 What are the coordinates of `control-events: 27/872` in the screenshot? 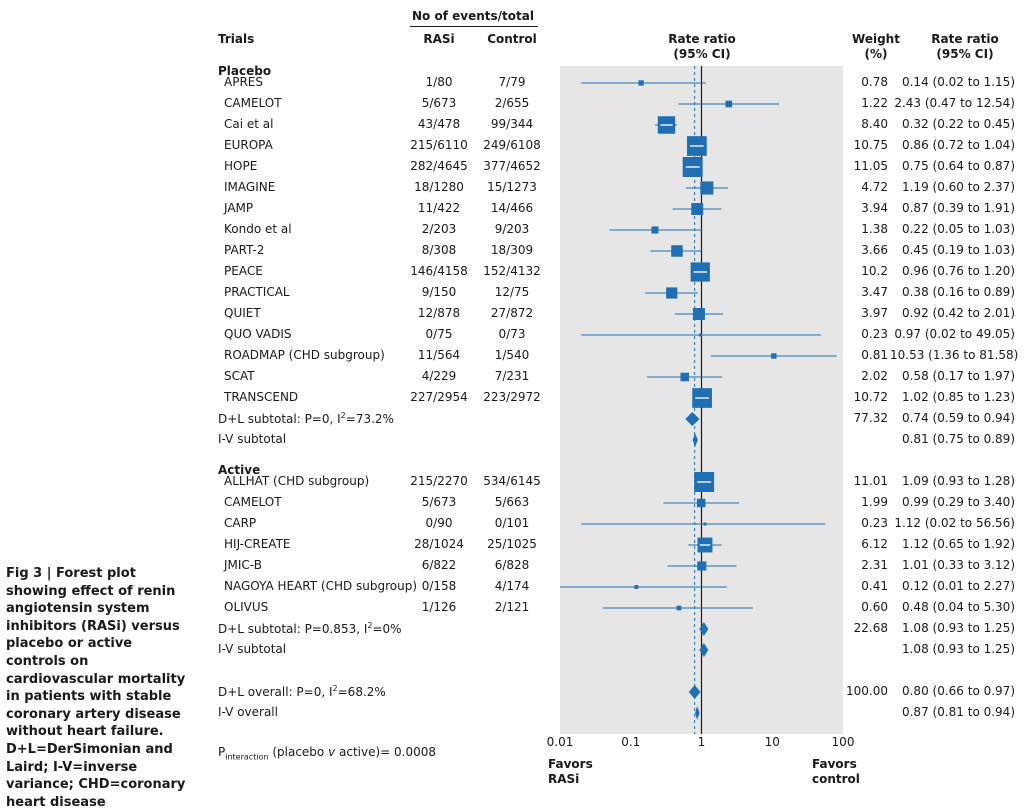 It's located at (512, 313).